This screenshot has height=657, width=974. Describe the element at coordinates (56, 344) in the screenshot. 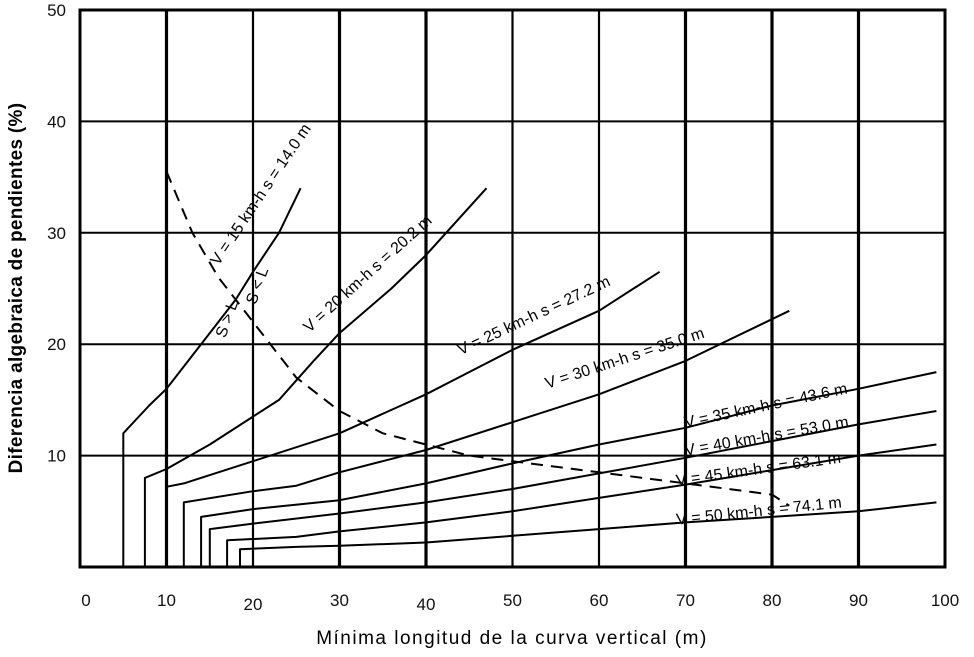

I see `y-tick-label: 20` at that location.